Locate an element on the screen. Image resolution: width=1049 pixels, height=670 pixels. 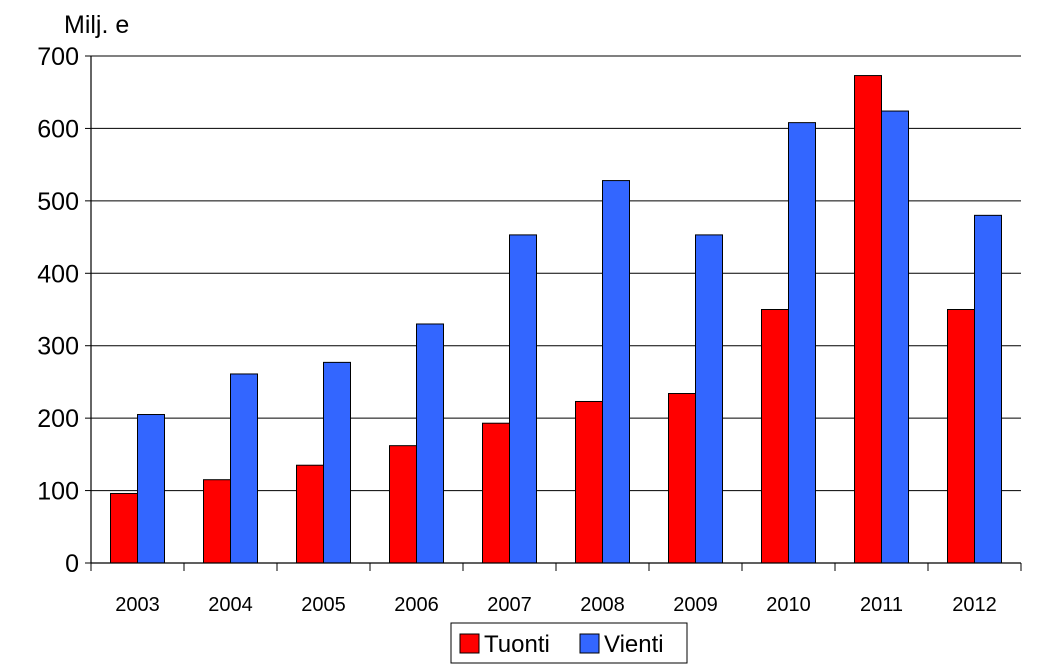
bar-tuonti-2009 is located at coordinates (682, 478).